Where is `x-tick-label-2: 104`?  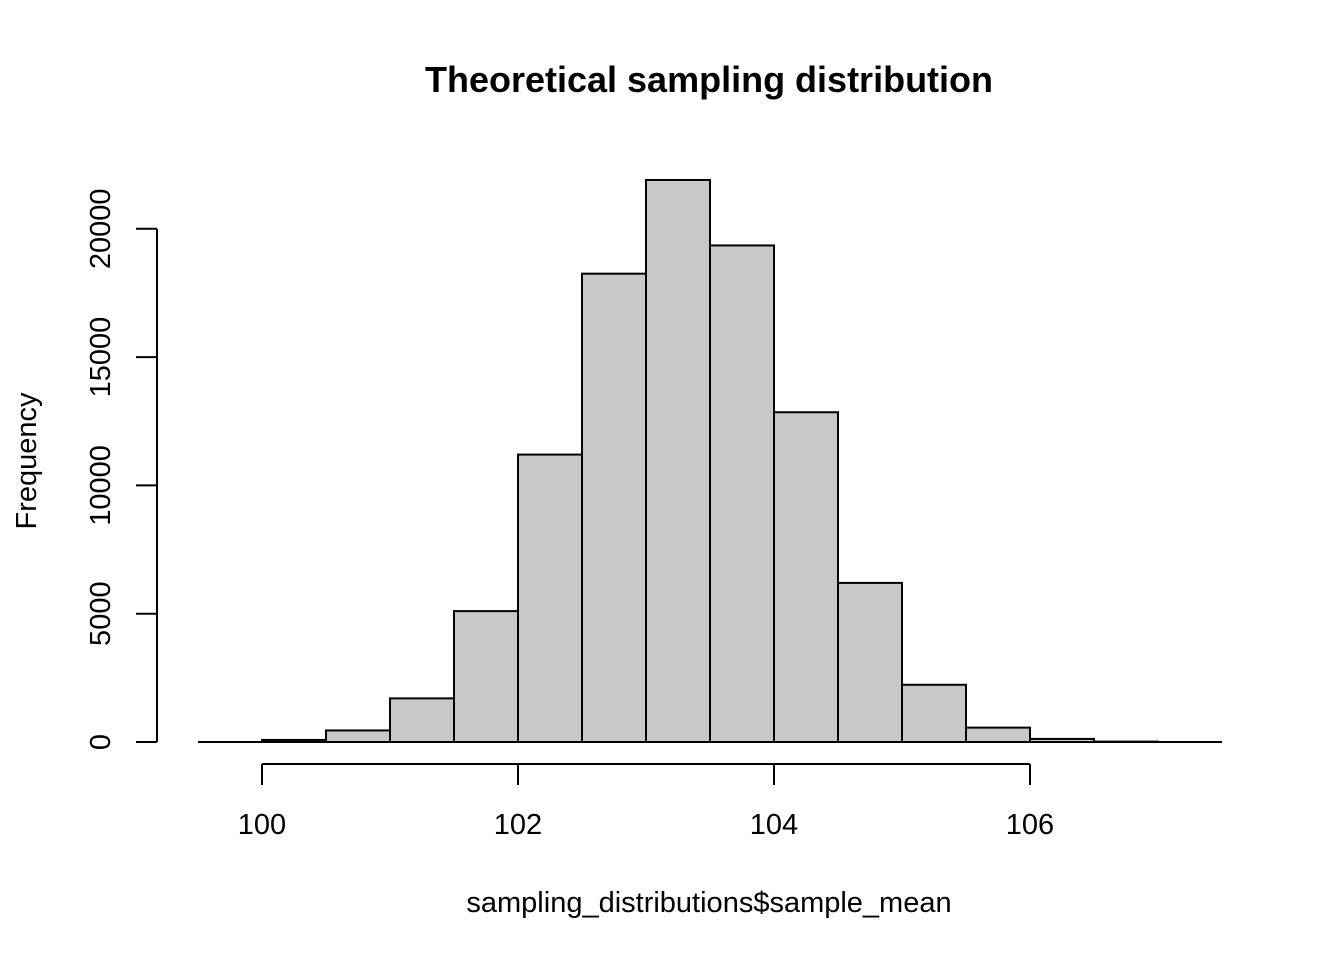
x-tick-label-2: 104 is located at coordinates (774, 825).